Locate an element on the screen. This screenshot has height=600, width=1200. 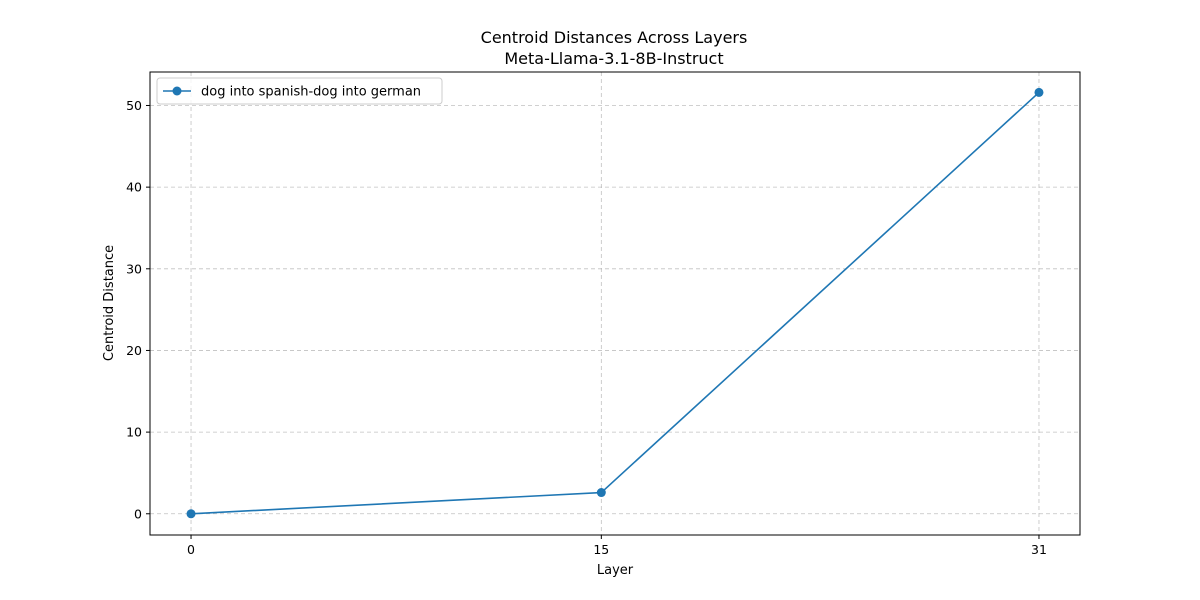
chart-title: Centroid Distances Across Layers is located at coordinates (614, 37).